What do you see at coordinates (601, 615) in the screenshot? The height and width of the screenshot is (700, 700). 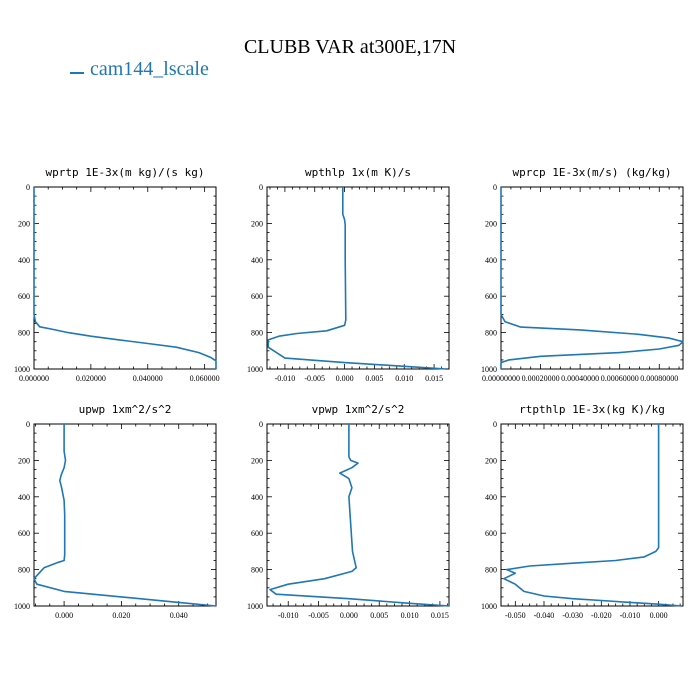 I see `x-tick-label: -0.020` at bounding box center [601, 615].